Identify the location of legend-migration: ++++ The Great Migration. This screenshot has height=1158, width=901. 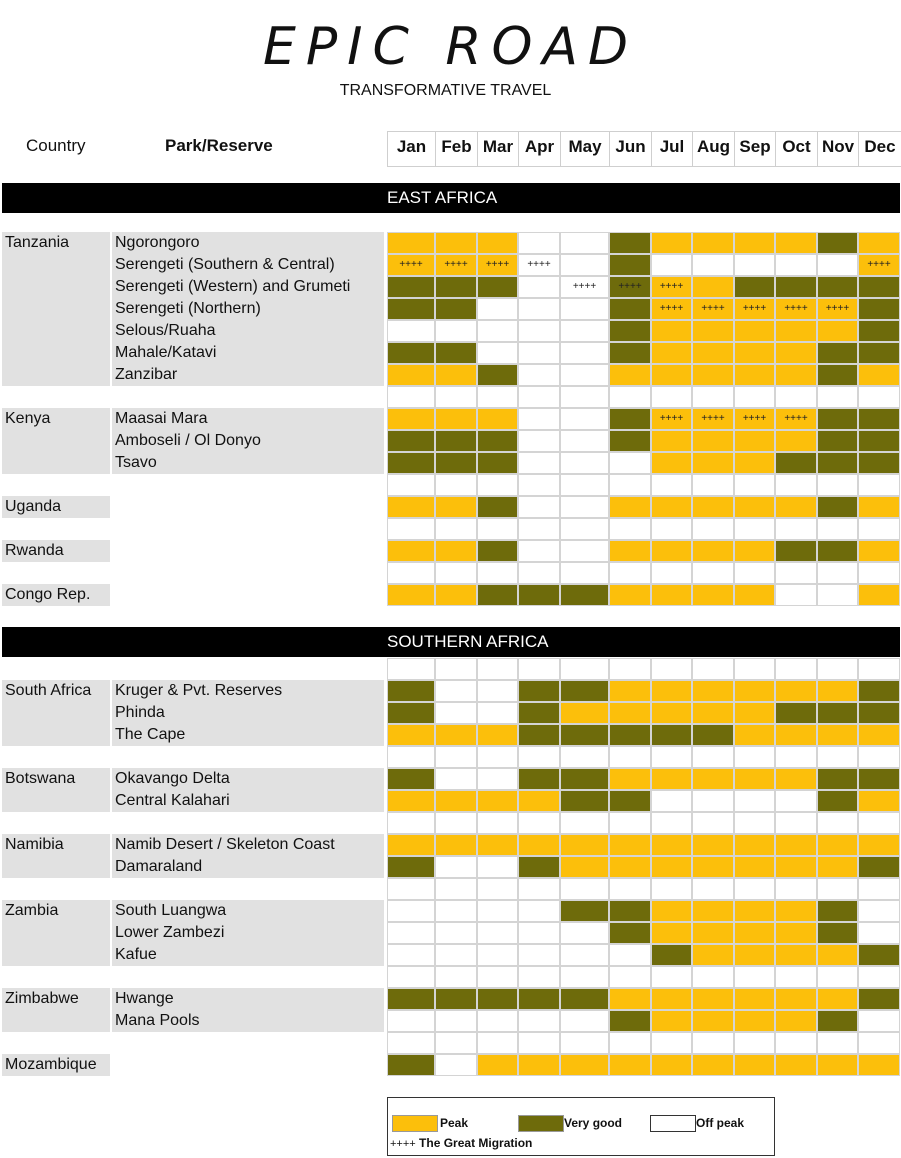
(461, 1143).